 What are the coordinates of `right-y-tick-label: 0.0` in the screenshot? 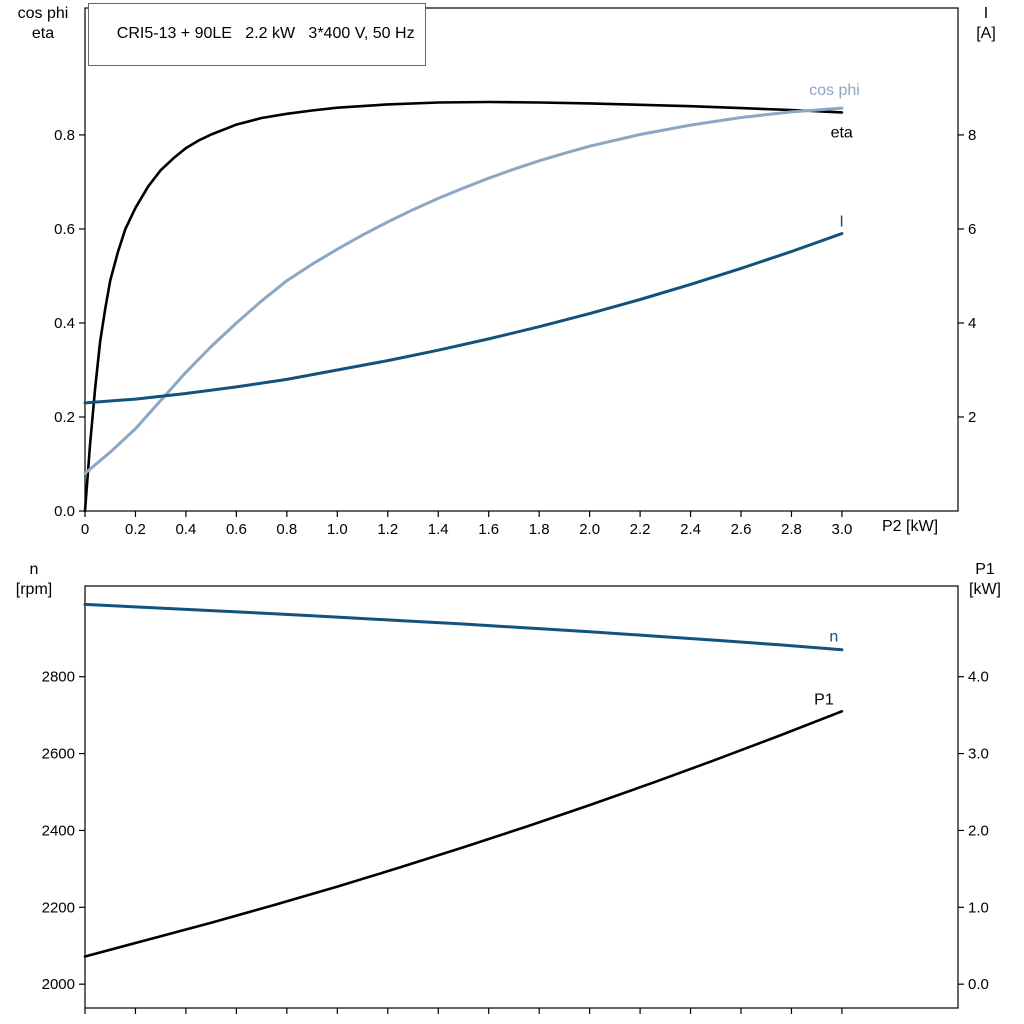 It's located at (978, 984).